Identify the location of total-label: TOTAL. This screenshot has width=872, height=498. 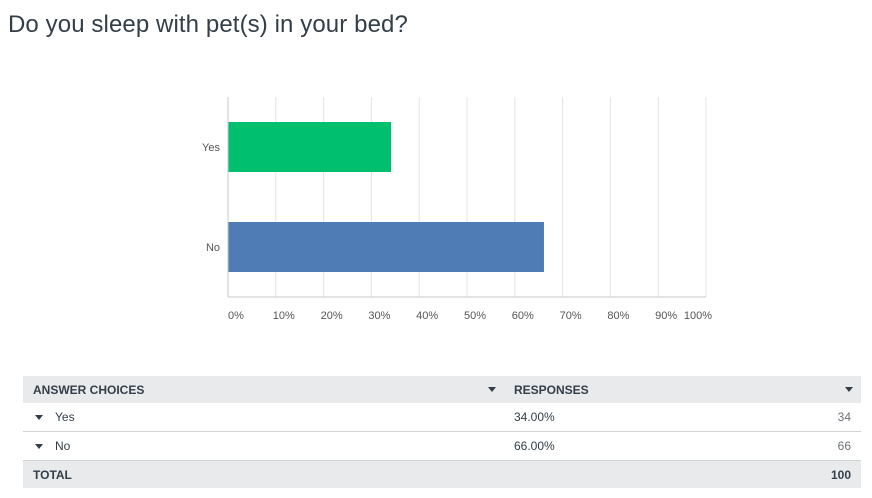
(263, 474).